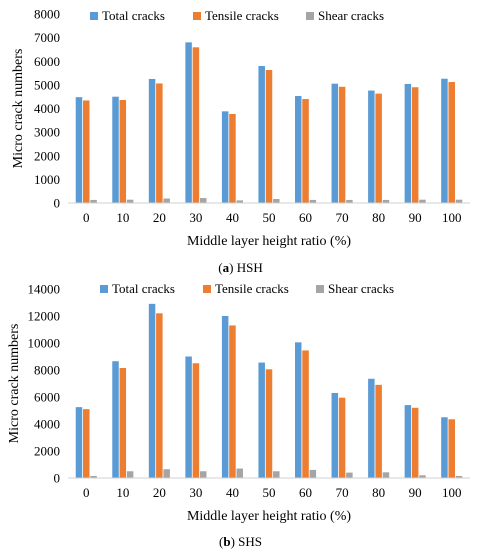 This screenshot has height=550, width=481. I want to click on y-tick-label: 3000, so click(47, 132).